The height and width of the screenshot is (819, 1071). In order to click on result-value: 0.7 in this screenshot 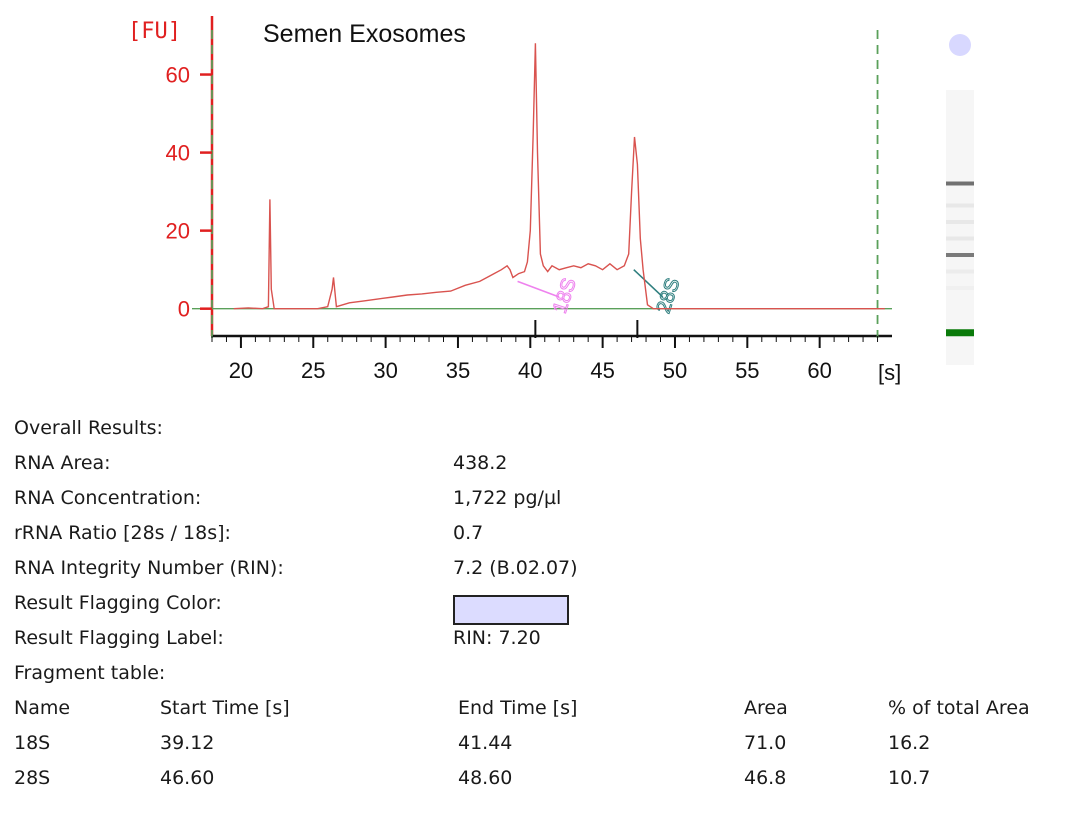, I will do `click(468, 533)`.